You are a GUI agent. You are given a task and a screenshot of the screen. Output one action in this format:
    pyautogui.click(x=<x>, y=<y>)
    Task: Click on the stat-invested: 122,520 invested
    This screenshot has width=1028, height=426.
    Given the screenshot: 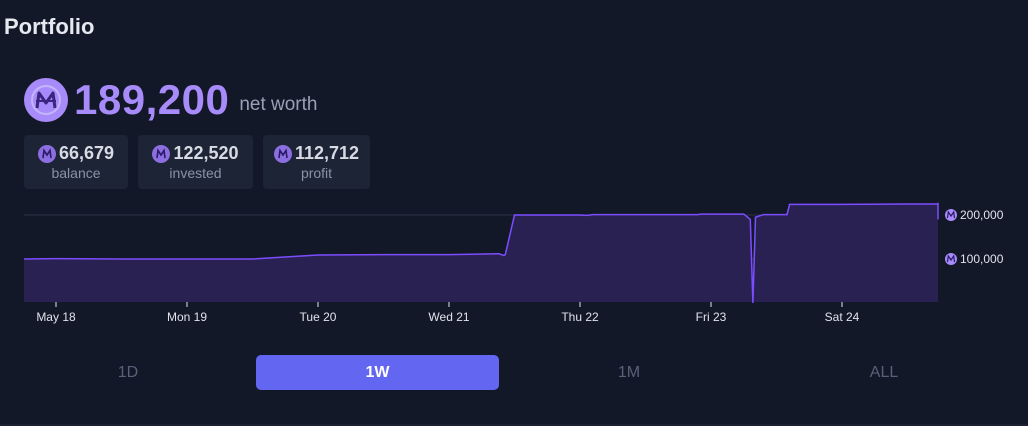 What is the action you would take?
    pyautogui.click(x=195, y=162)
    